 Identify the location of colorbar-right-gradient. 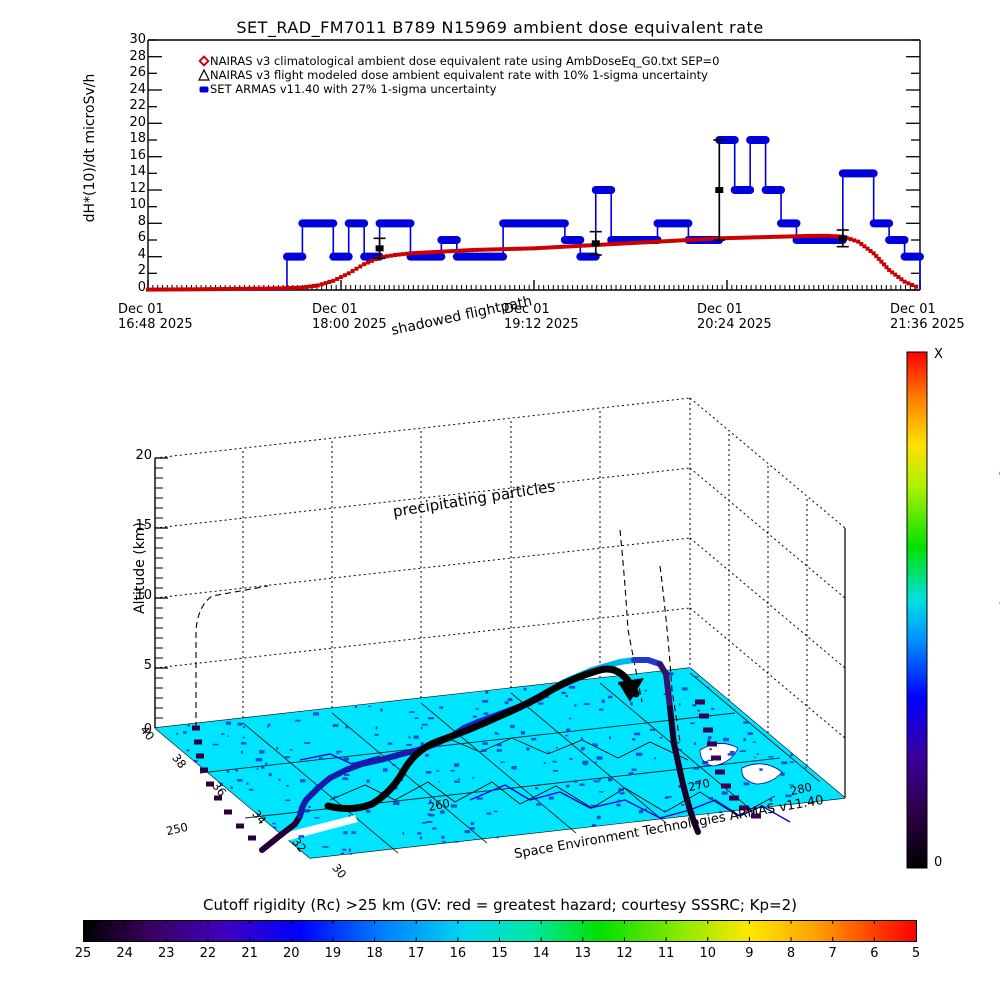
(917, 610).